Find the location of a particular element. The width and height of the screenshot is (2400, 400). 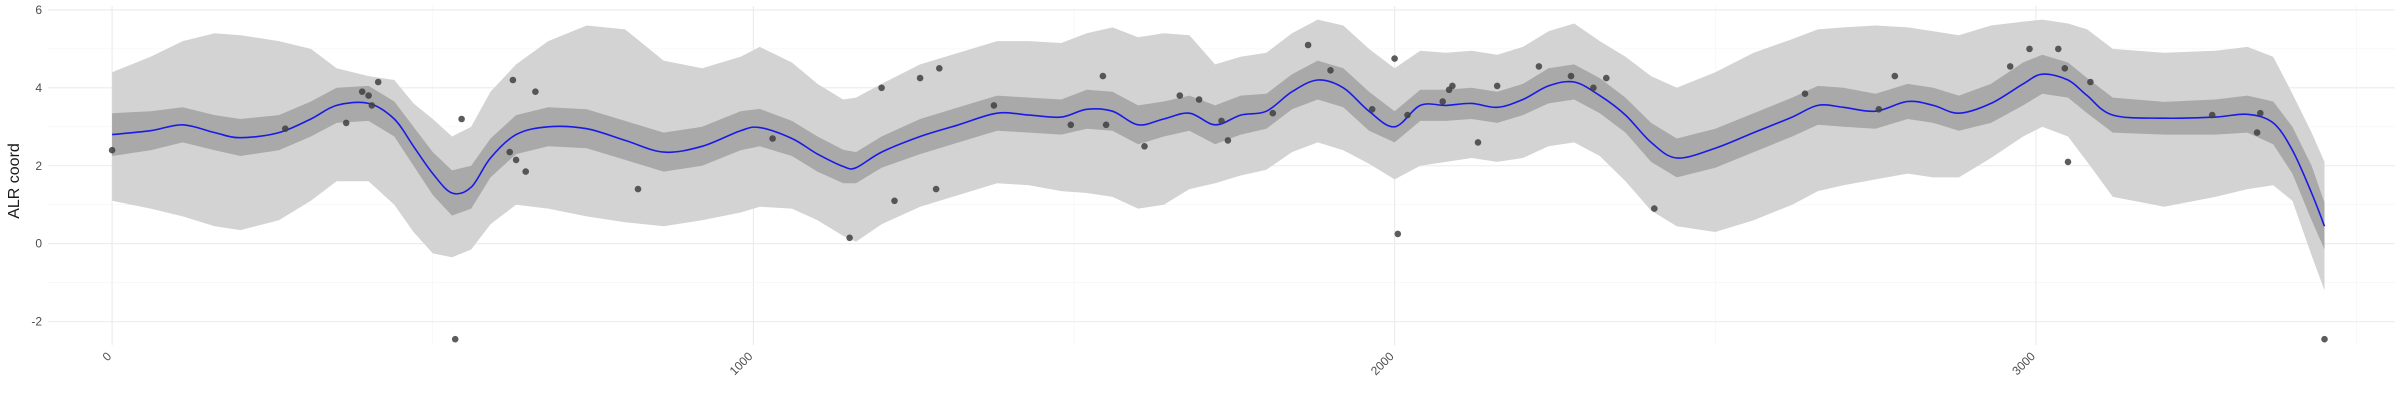

y-tick-label: -2 is located at coordinates (36, 322).